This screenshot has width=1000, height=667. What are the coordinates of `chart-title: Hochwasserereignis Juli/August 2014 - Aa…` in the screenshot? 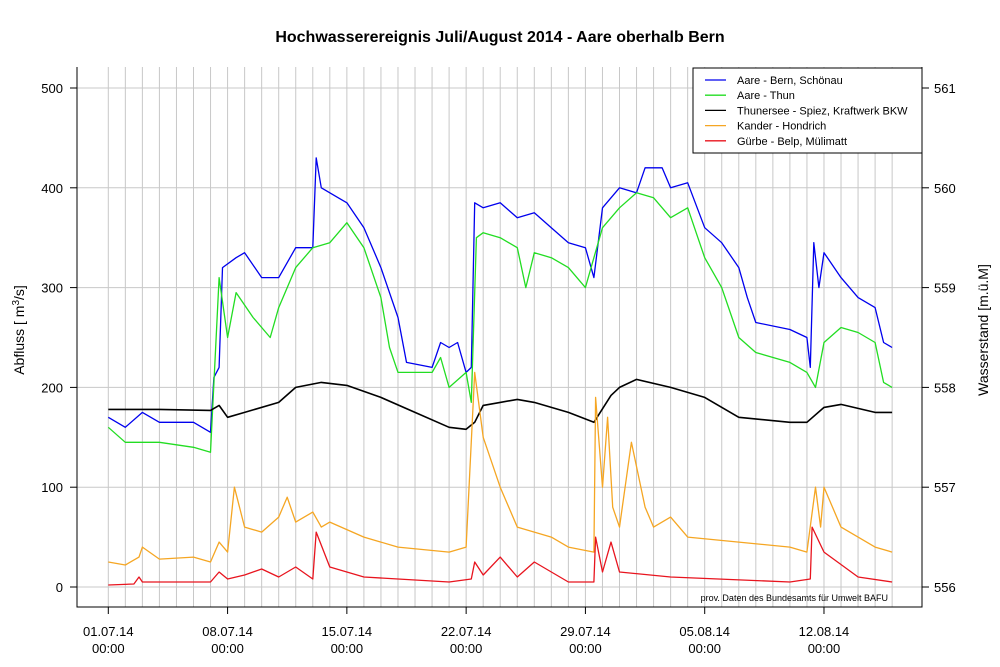 It's located at (499, 37).